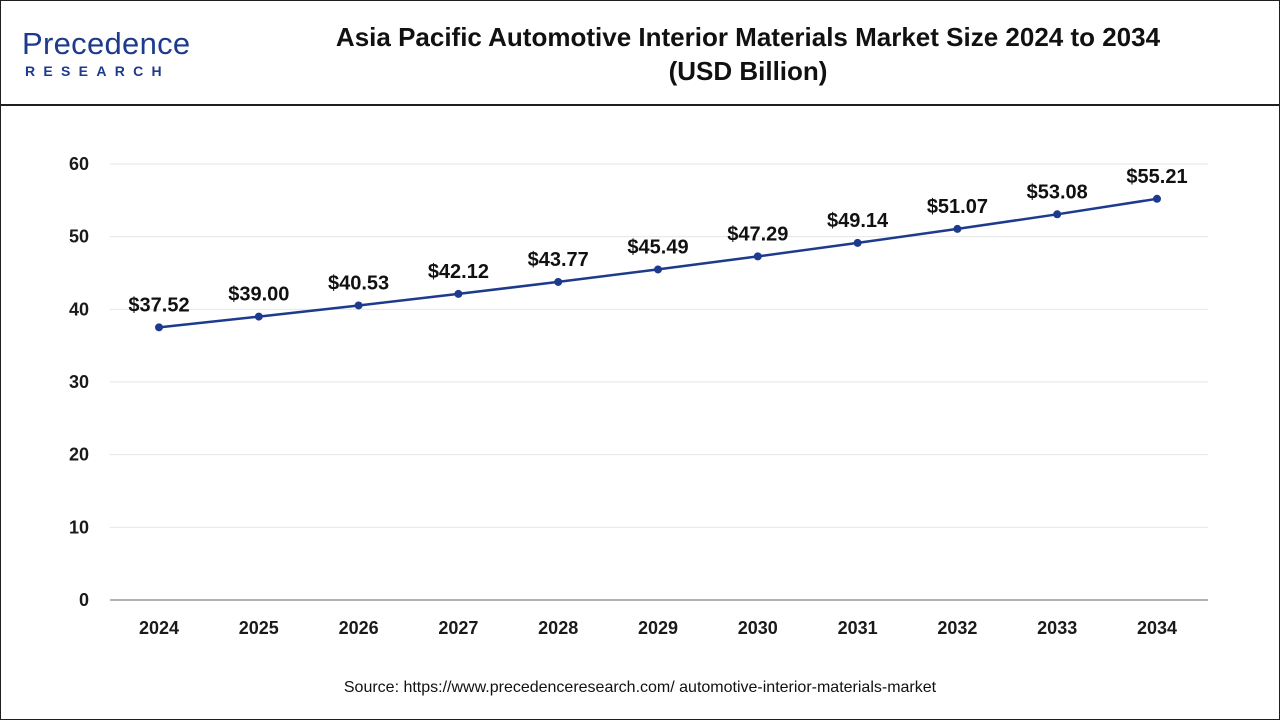  Describe the element at coordinates (748, 71) in the screenshot. I see `chart-title-line-2: (USD Billion)` at that location.